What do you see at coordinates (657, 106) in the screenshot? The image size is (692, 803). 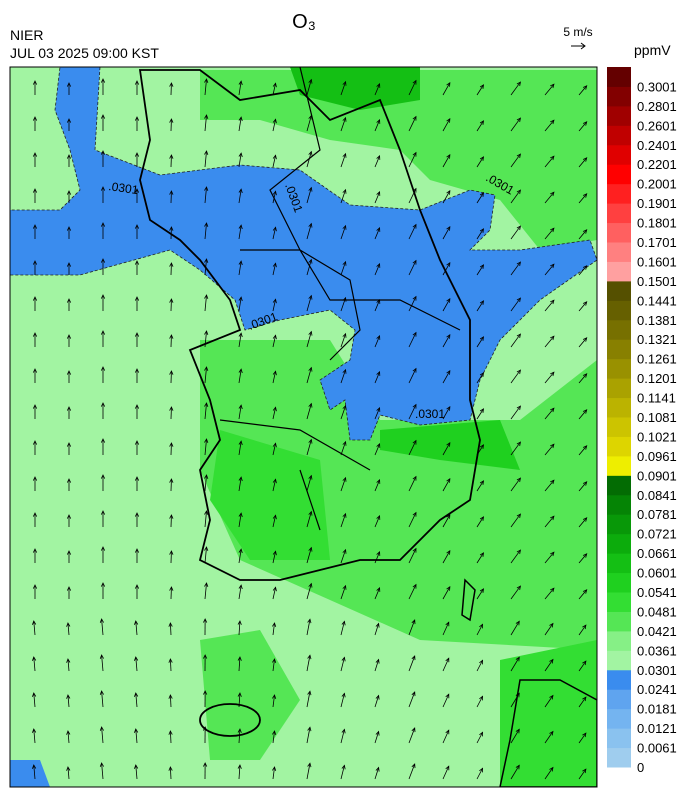 I see `colorbar-label: 0.2801` at bounding box center [657, 106].